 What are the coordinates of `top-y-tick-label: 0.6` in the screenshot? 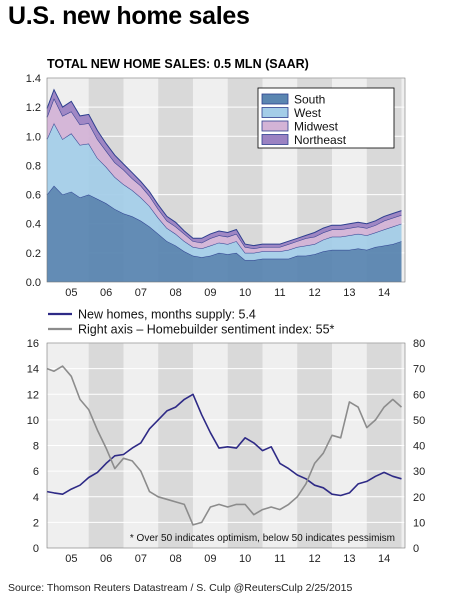 It's located at (33, 196).